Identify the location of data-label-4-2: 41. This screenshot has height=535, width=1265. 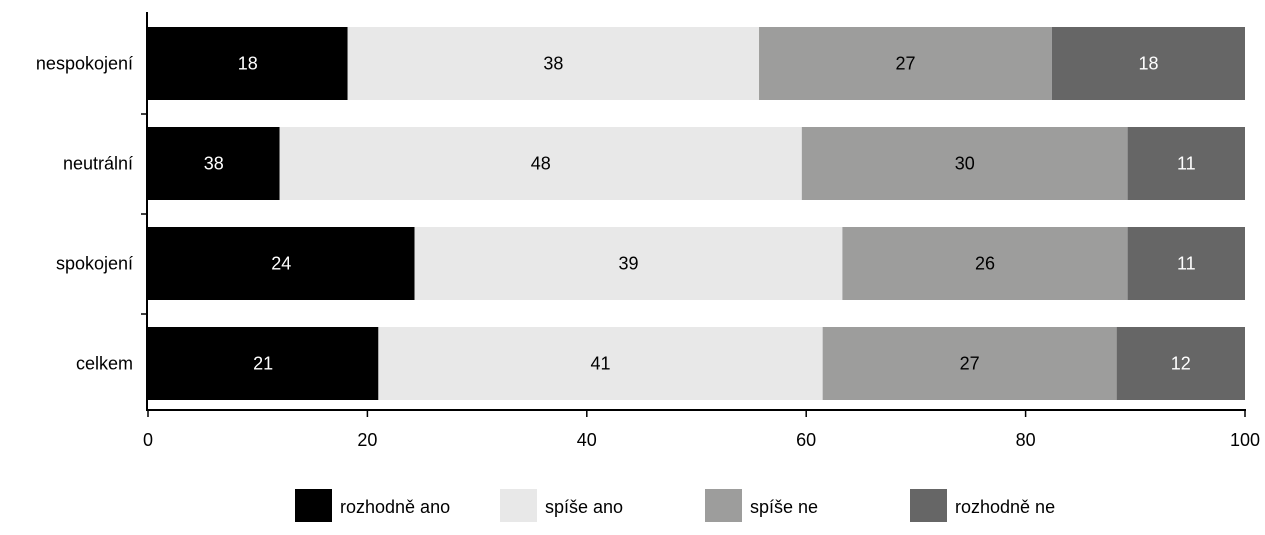
(600, 364).